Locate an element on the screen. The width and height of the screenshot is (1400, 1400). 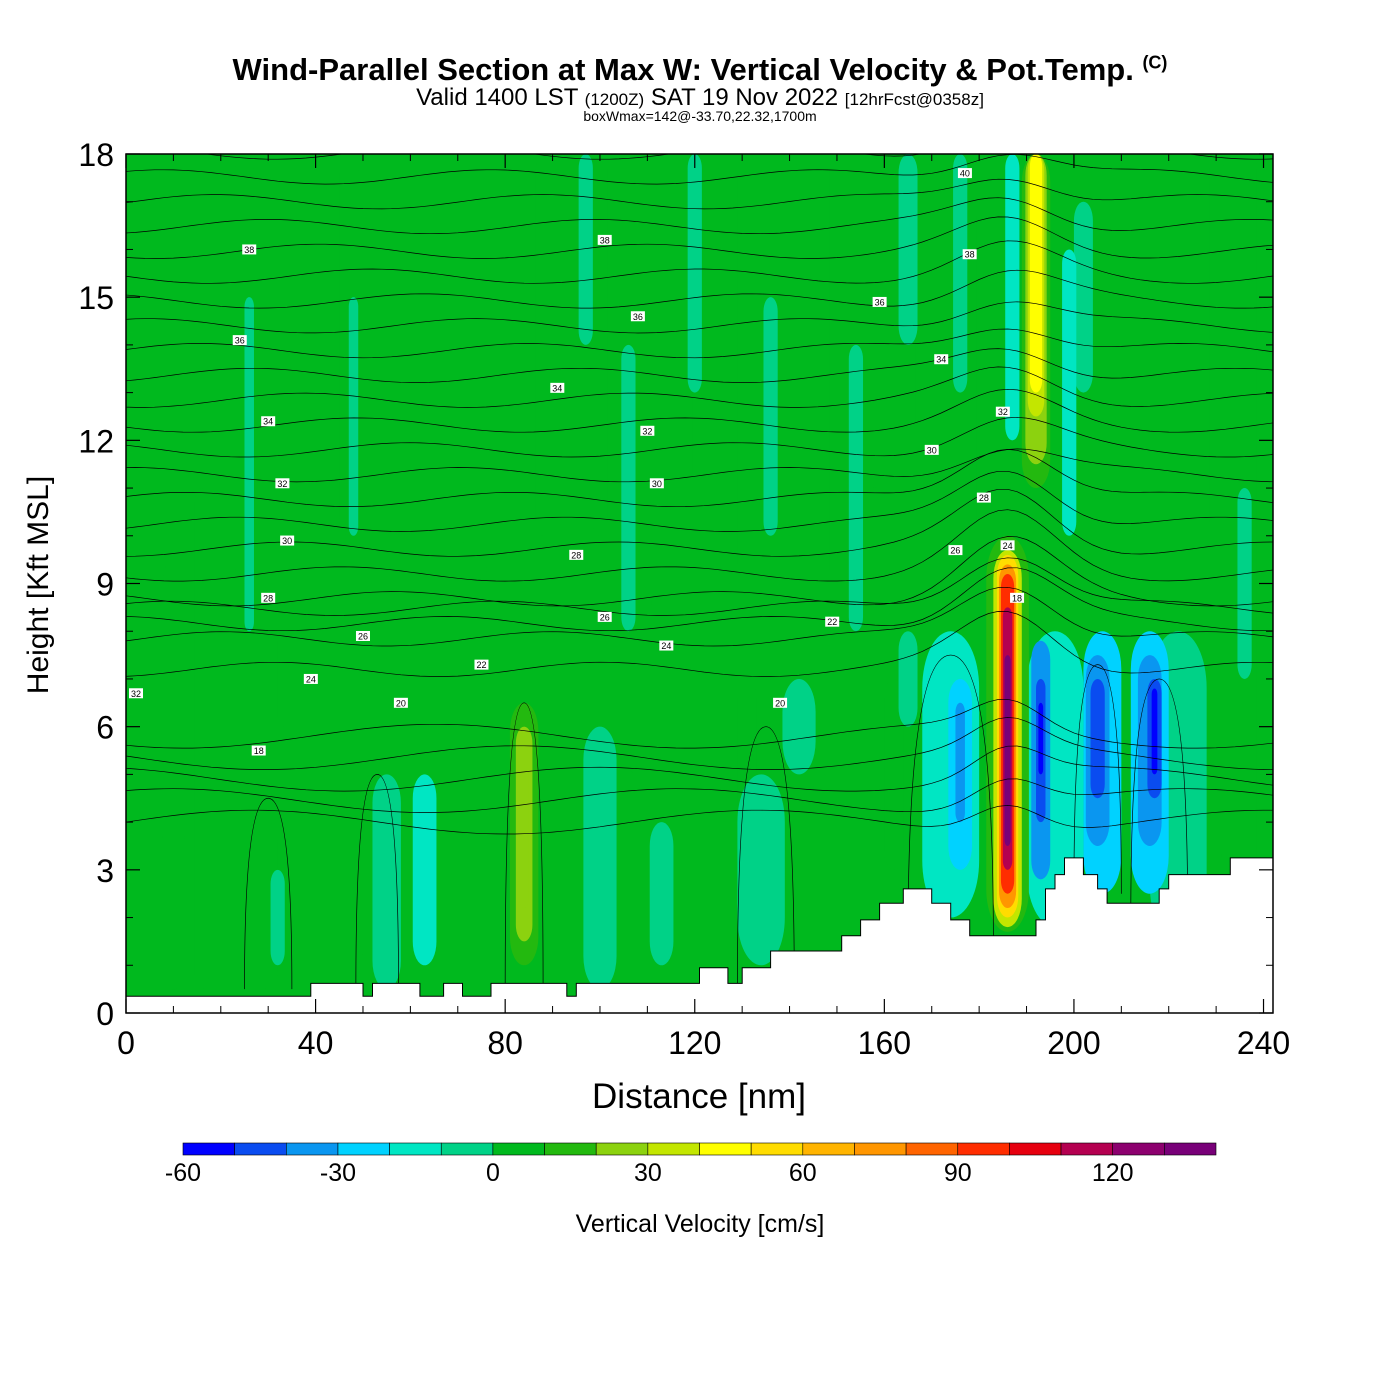
y-tick-label: 18 is located at coordinates (96, 155).